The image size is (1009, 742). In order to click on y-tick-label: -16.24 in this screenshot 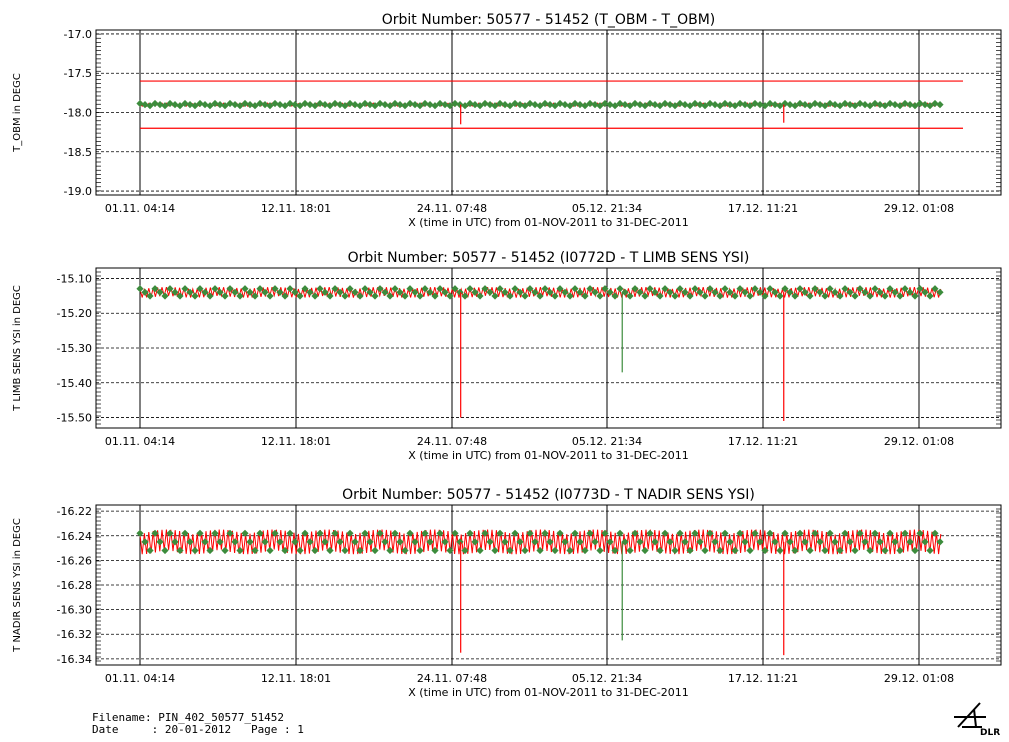, I will do `click(74, 536)`.